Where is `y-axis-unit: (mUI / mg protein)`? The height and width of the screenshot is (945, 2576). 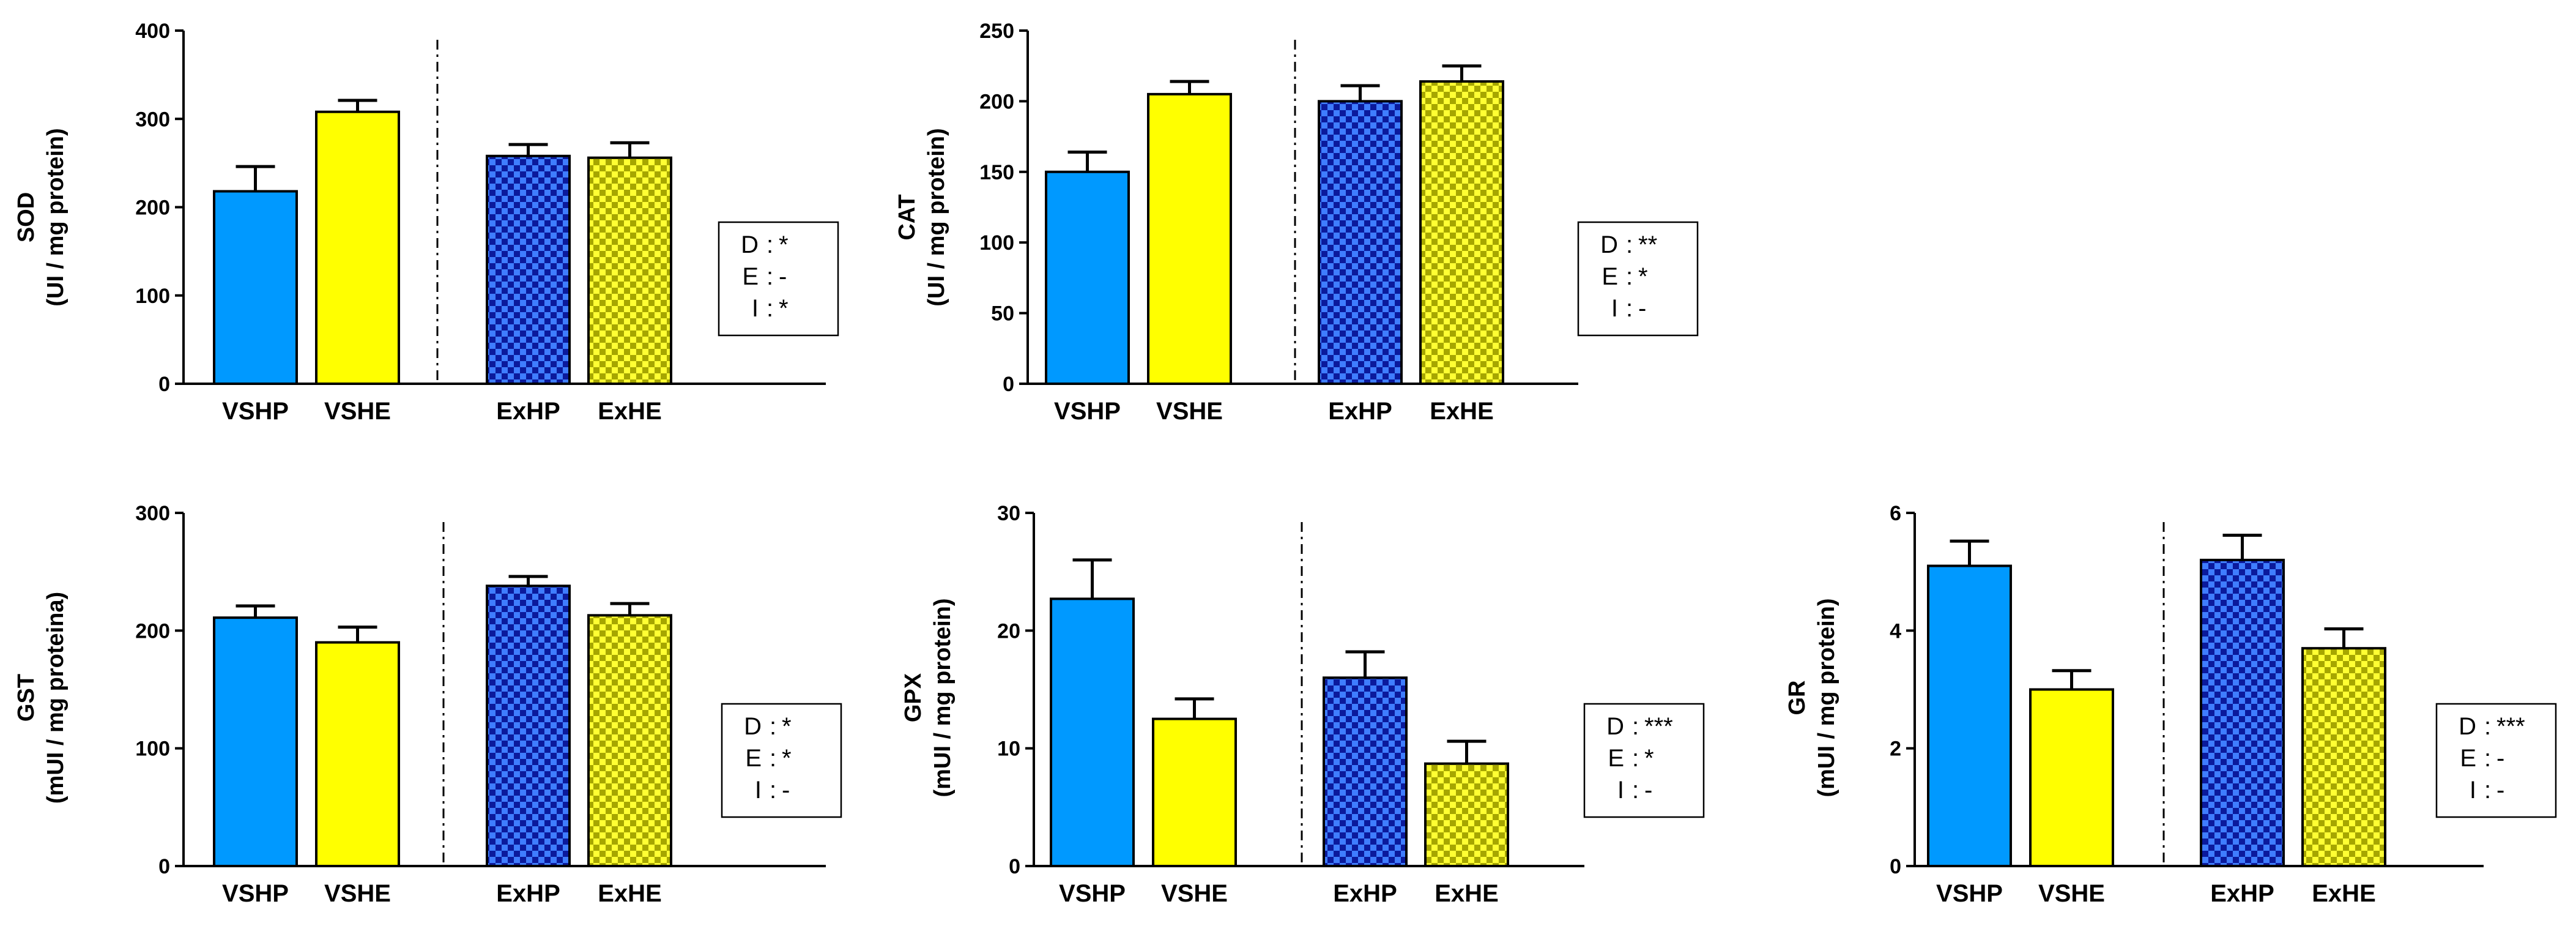
y-axis-unit: (mUI / mg protein) is located at coordinates (1826, 697).